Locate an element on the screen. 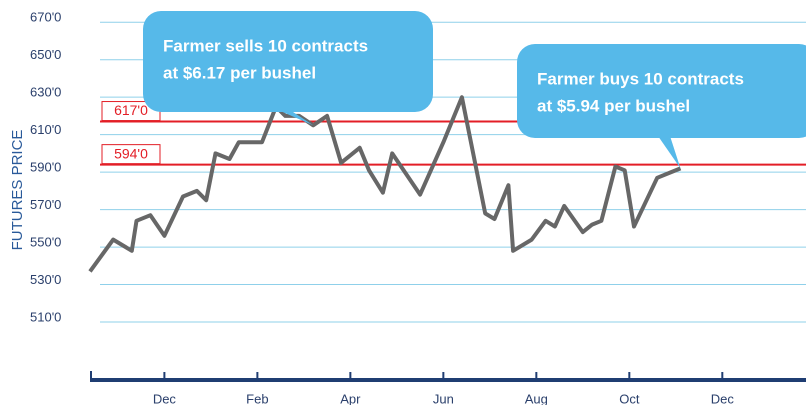 The height and width of the screenshot is (405, 806). y-tick-label: 530'0 is located at coordinates (45, 279).